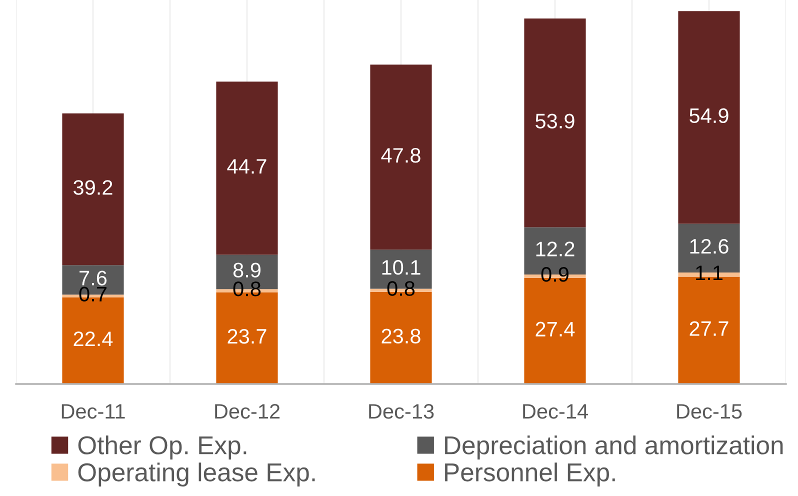  I want to click on data-label: 23.7, so click(247, 336).